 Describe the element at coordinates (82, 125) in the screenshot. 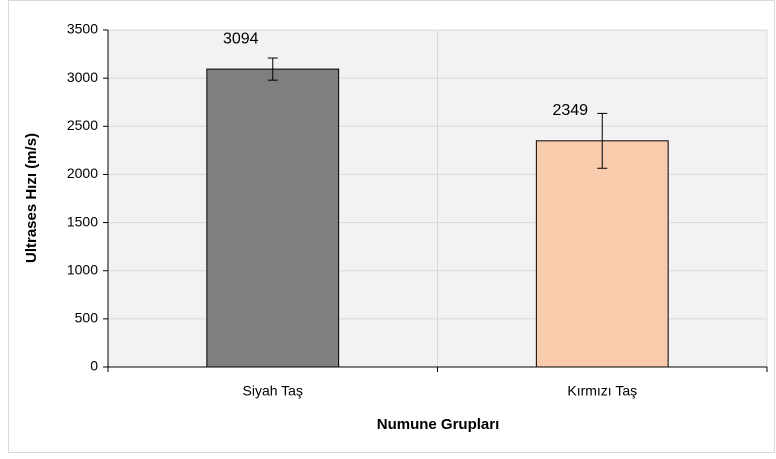

I see `y-tick-label: 2500` at that location.